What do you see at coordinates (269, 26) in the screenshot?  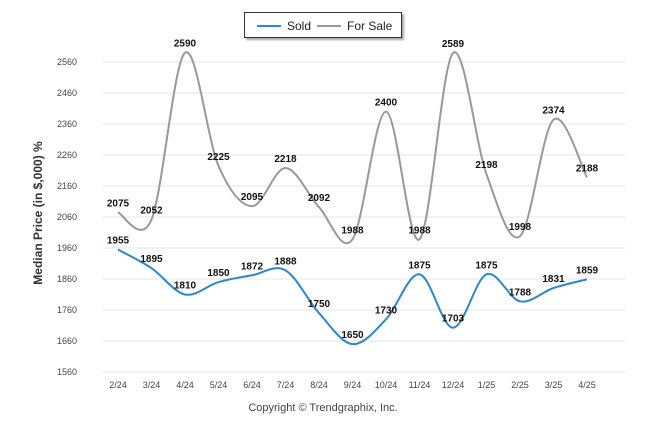 I see `sold-swatch-icon` at bounding box center [269, 26].